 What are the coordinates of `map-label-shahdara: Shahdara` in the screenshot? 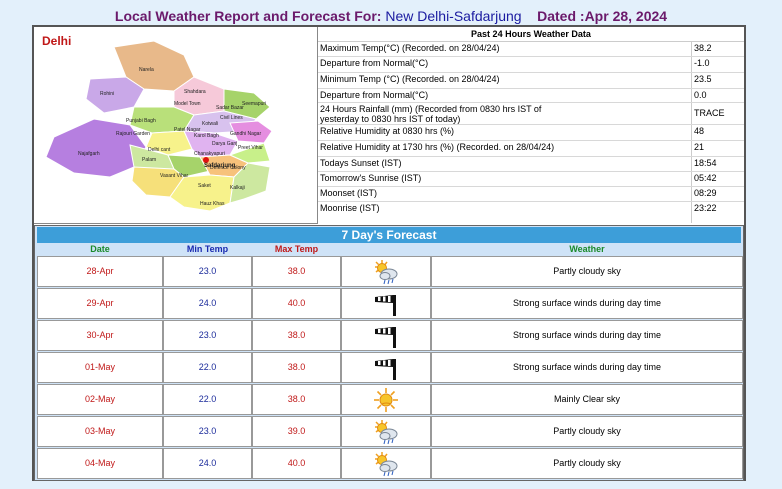 It's located at (195, 92).